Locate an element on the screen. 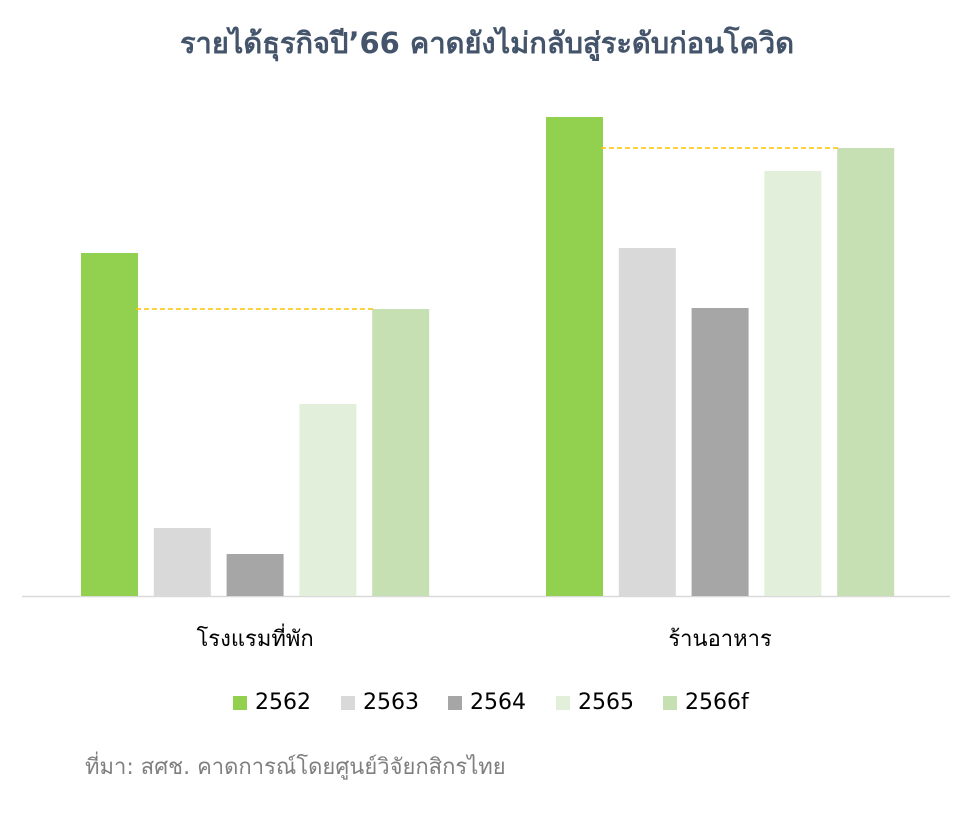 The height and width of the screenshot is (813, 974). legend-label: 2562 is located at coordinates (283, 702).